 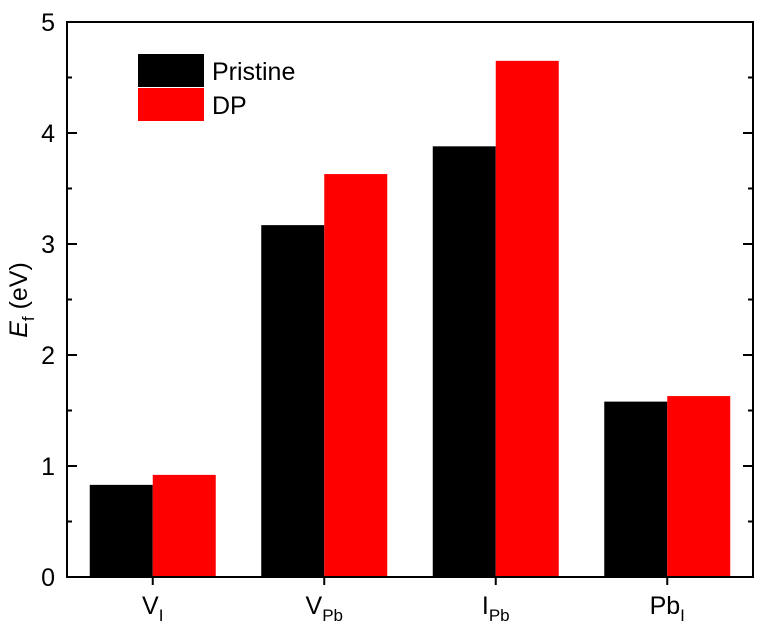 I want to click on legend-swatch-dp, so click(x=171, y=104).